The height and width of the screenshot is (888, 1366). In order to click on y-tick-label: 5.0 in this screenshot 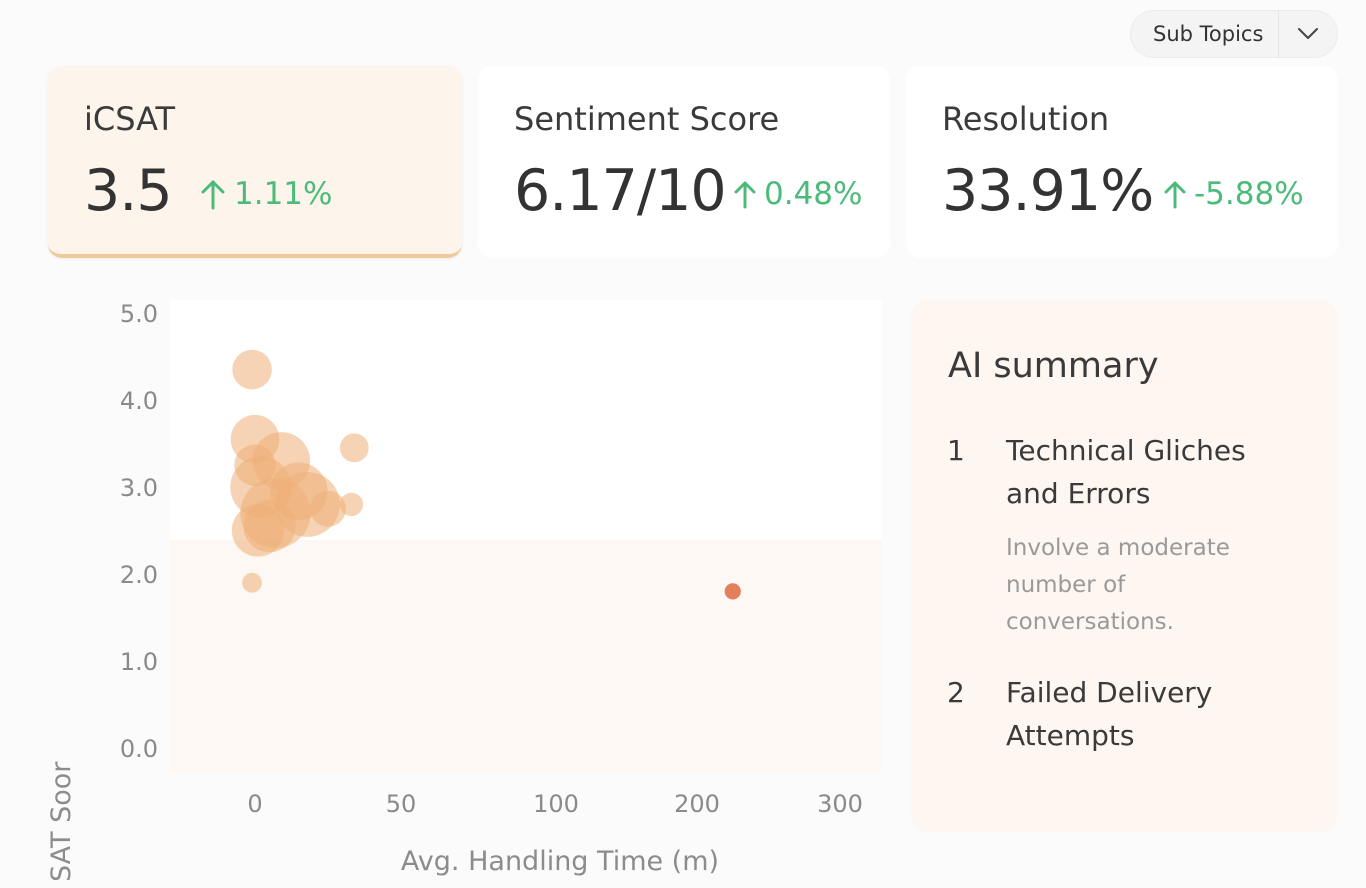, I will do `click(139, 314)`.